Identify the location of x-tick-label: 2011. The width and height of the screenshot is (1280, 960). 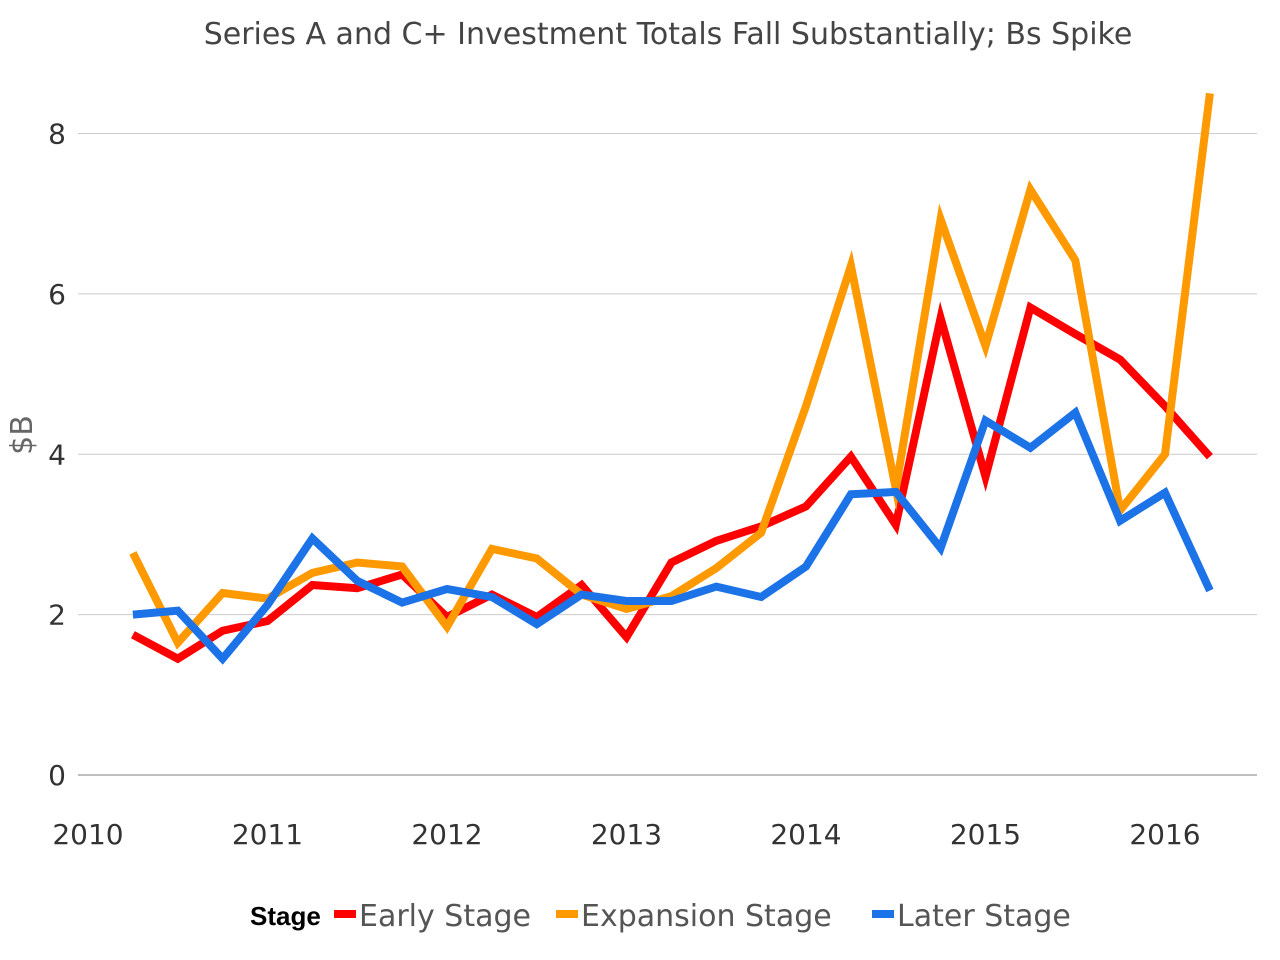
(267, 834).